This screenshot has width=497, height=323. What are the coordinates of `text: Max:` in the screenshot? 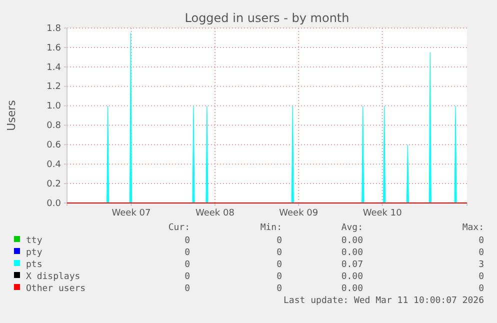 It's located at (473, 228).